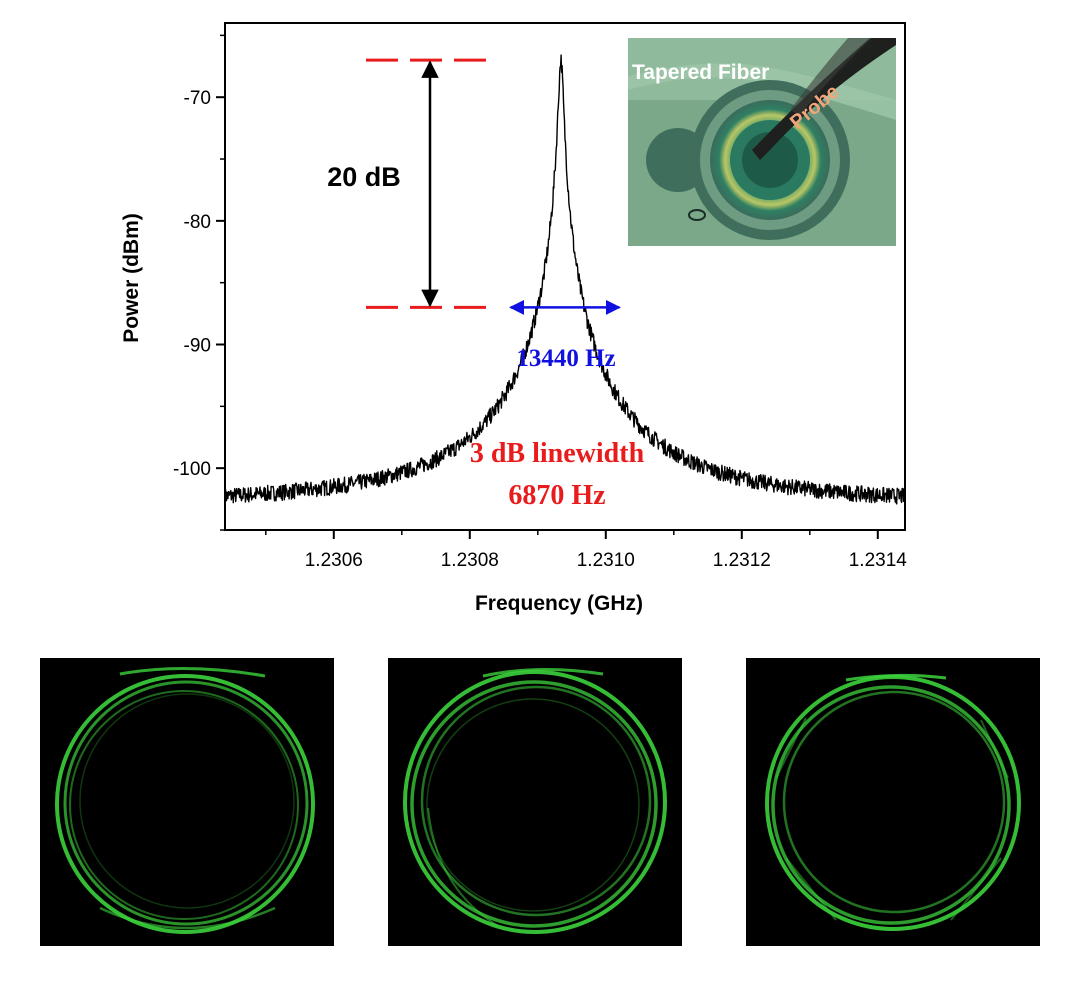  Describe the element at coordinates (197, 98) in the screenshot. I see `y-tick-label: -70` at that location.